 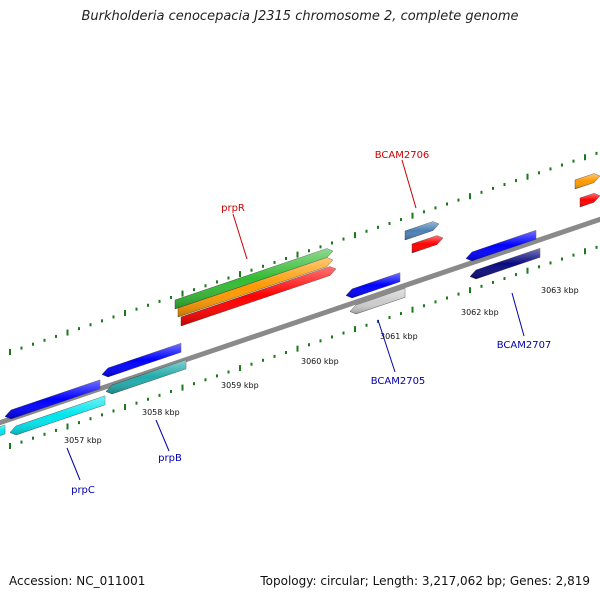 I want to click on kbp-label: 3057 kbp, so click(x=83, y=440).